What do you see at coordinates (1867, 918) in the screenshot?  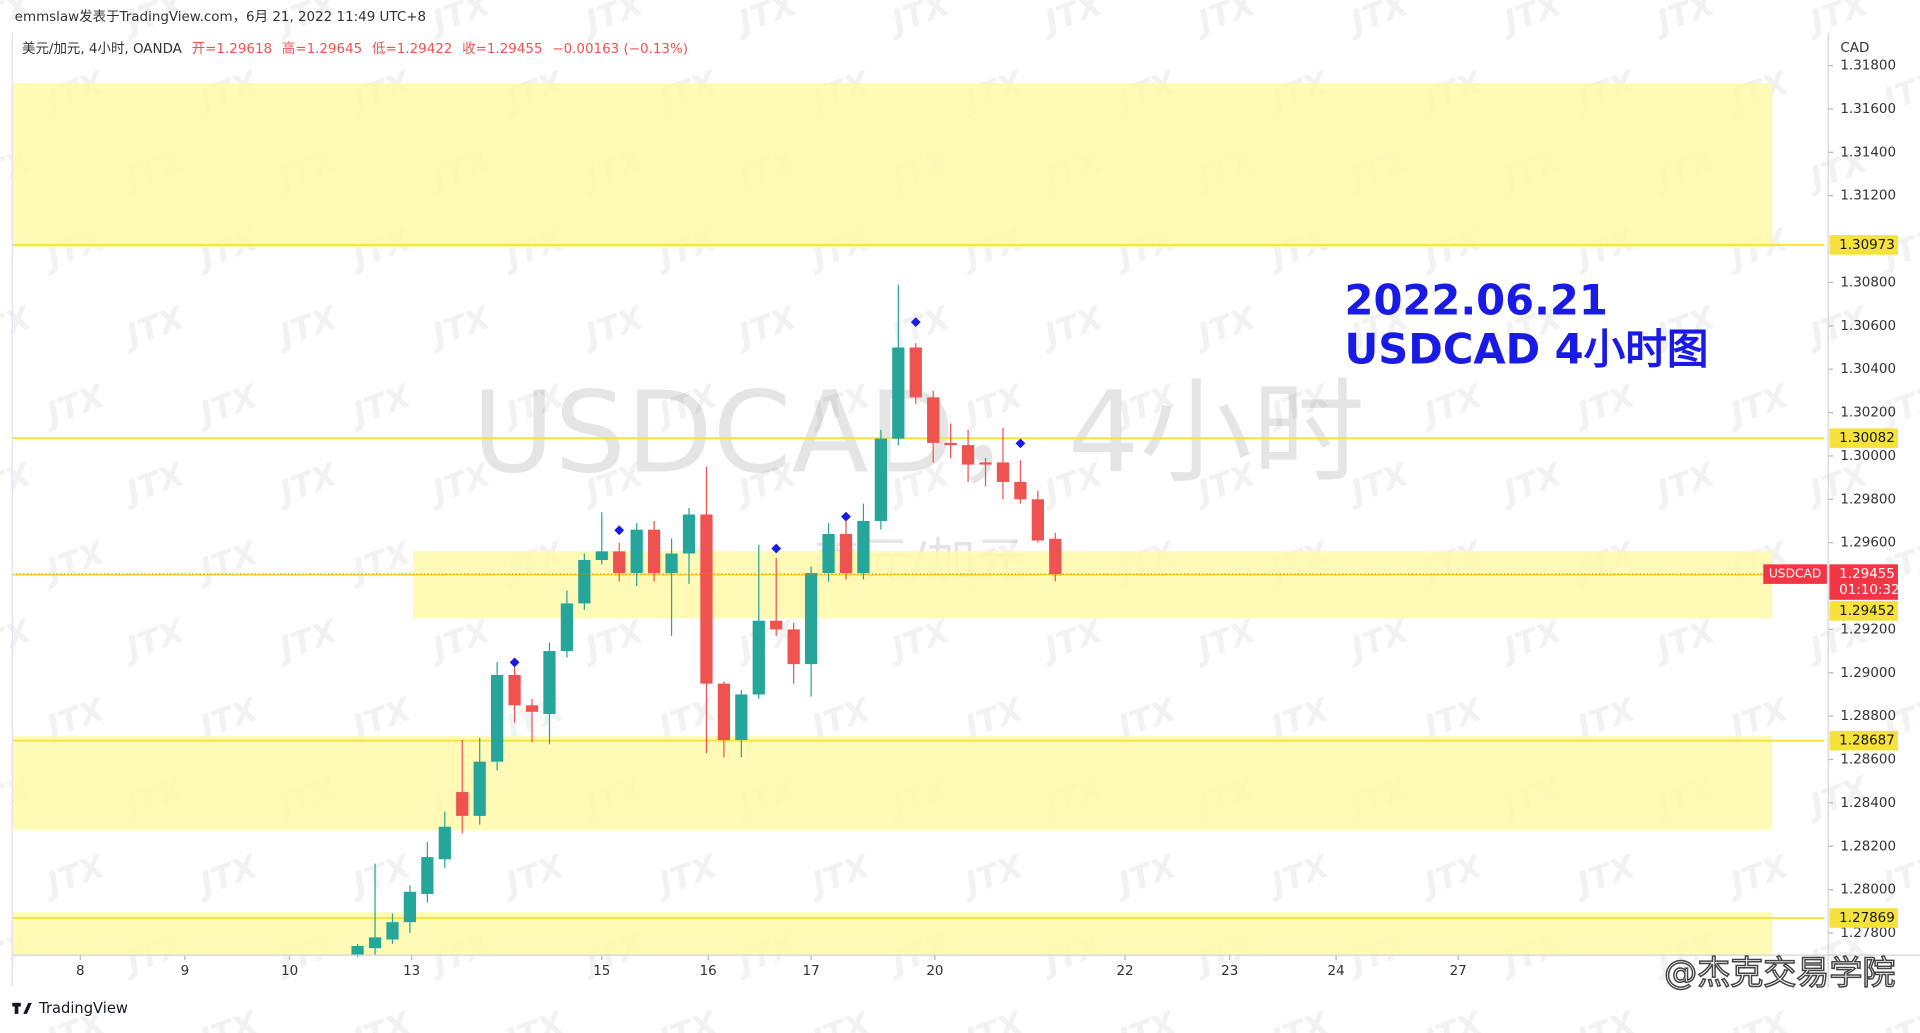 I see `level-label: 1.27869` at bounding box center [1867, 918].